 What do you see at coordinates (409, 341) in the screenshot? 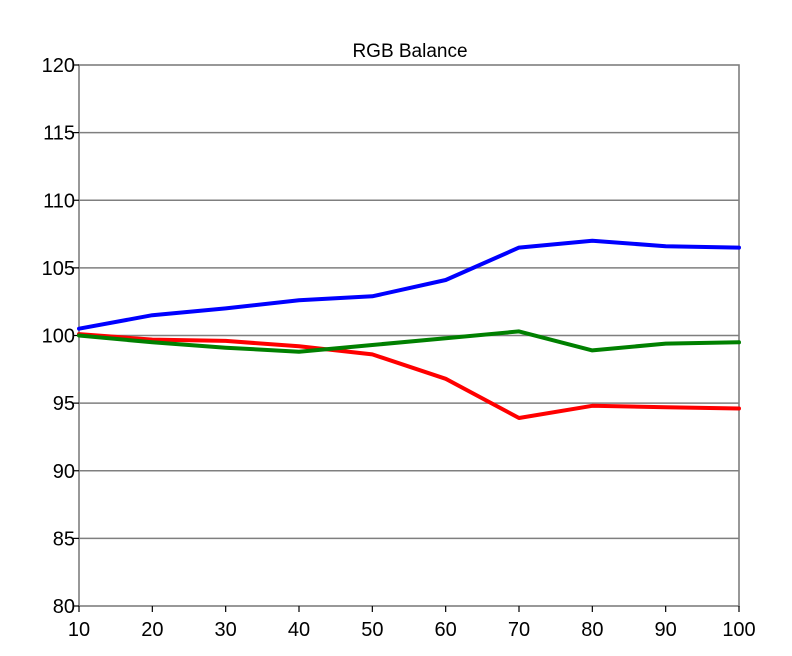
I see `green-series-line` at bounding box center [409, 341].